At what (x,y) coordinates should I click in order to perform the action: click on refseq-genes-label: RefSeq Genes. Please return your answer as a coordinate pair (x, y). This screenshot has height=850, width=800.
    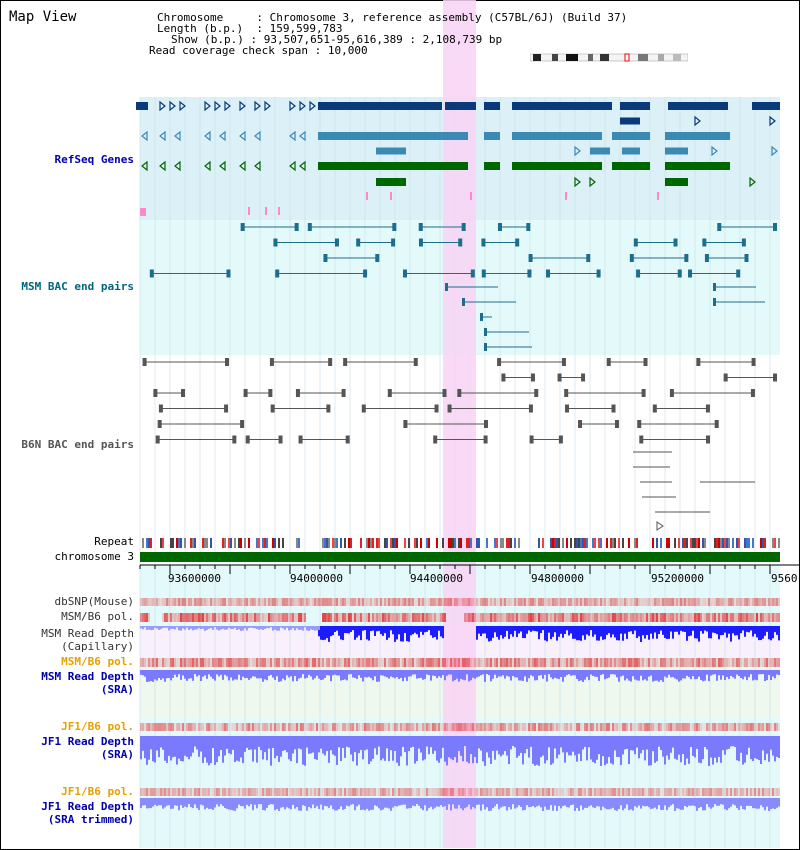
    Looking at the image, I should click on (94, 159).